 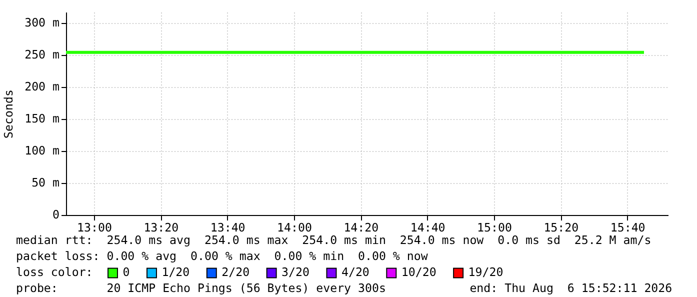 What do you see at coordinates (42, 86) in the screenshot?
I see `y-tick-label: 200 m` at bounding box center [42, 86].